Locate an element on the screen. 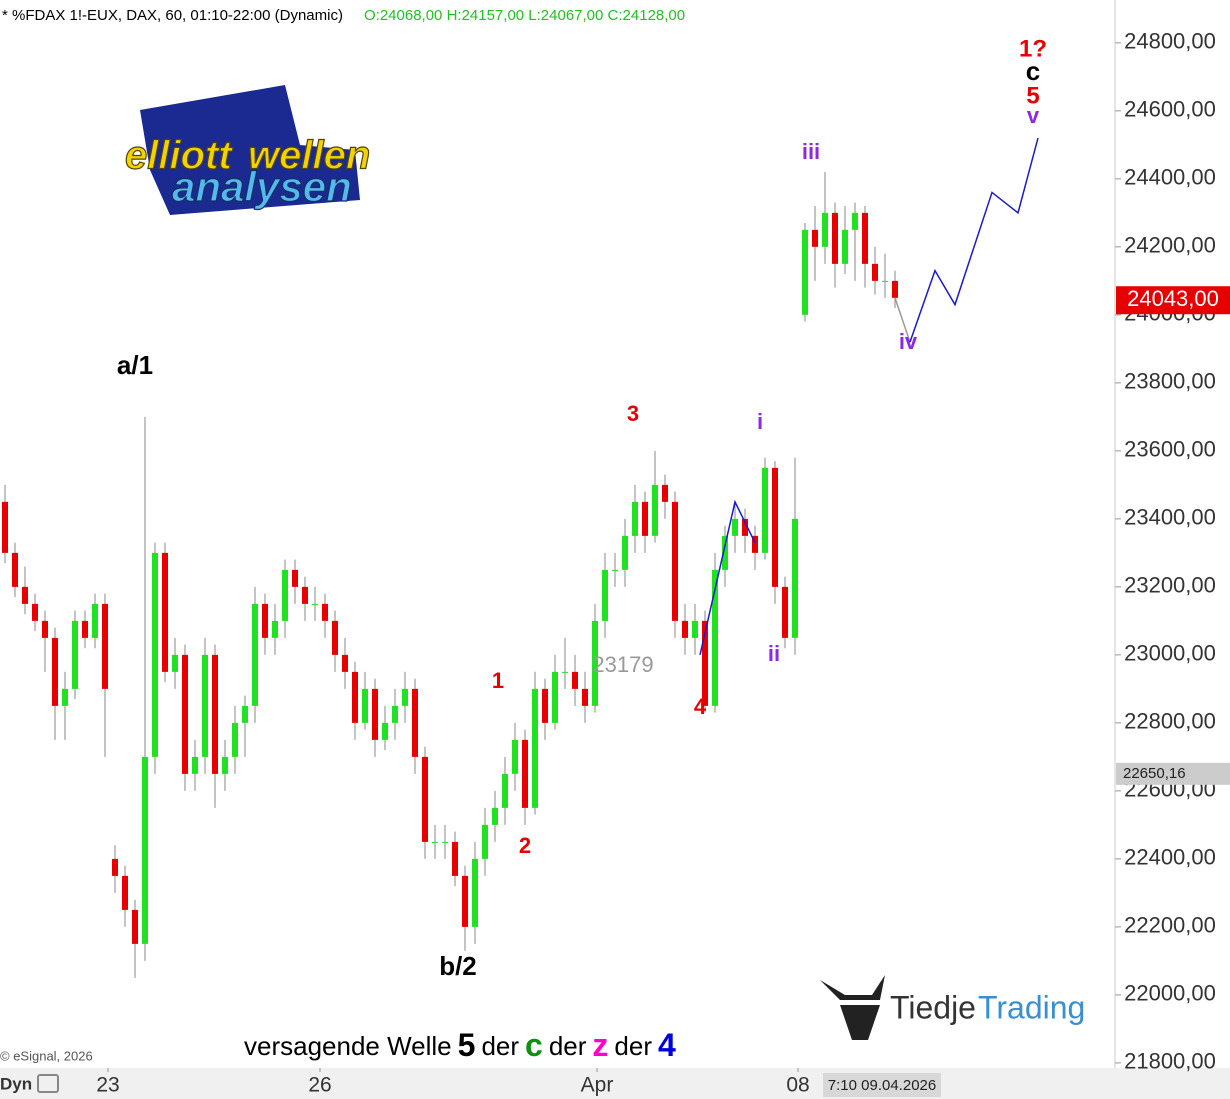 The image size is (1230, 1099). caption-part: z is located at coordinates (600, 1045).